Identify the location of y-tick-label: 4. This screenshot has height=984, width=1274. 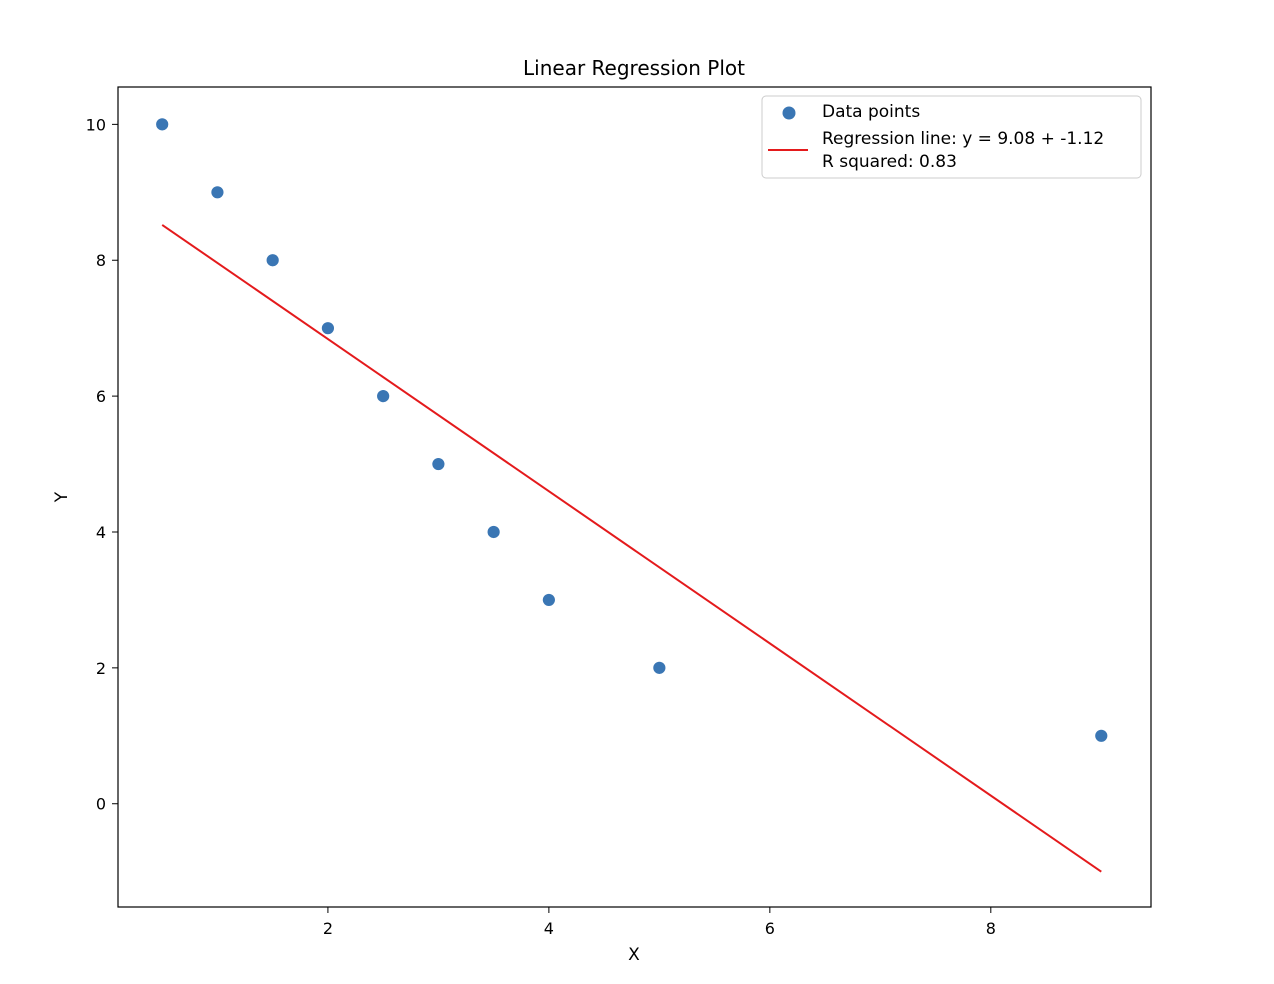
(101, 532).